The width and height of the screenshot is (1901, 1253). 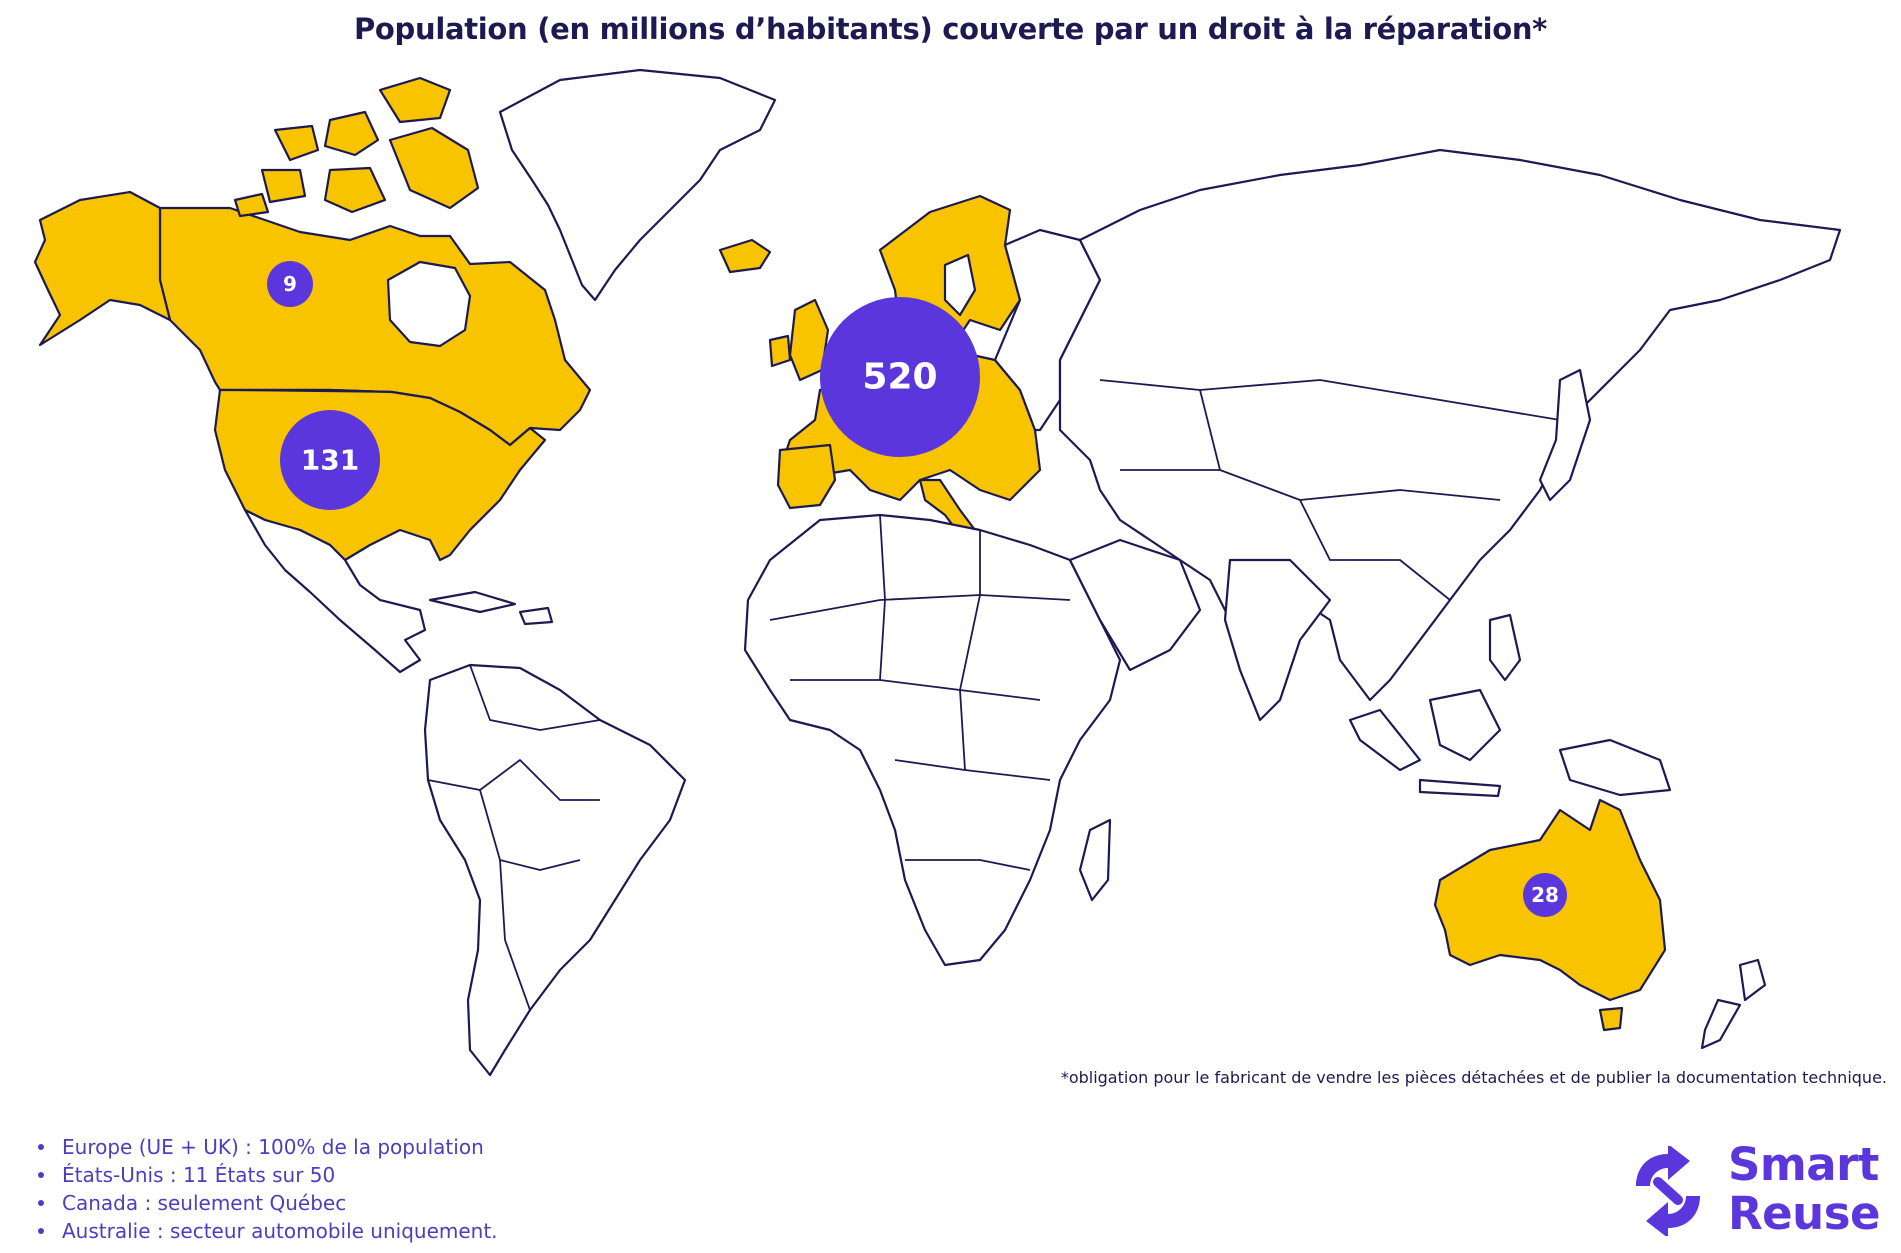 What do you see at coordinates (1135, 605) in the screenshot?
I see `arabia-shape` at bounding box center [1135, 605].